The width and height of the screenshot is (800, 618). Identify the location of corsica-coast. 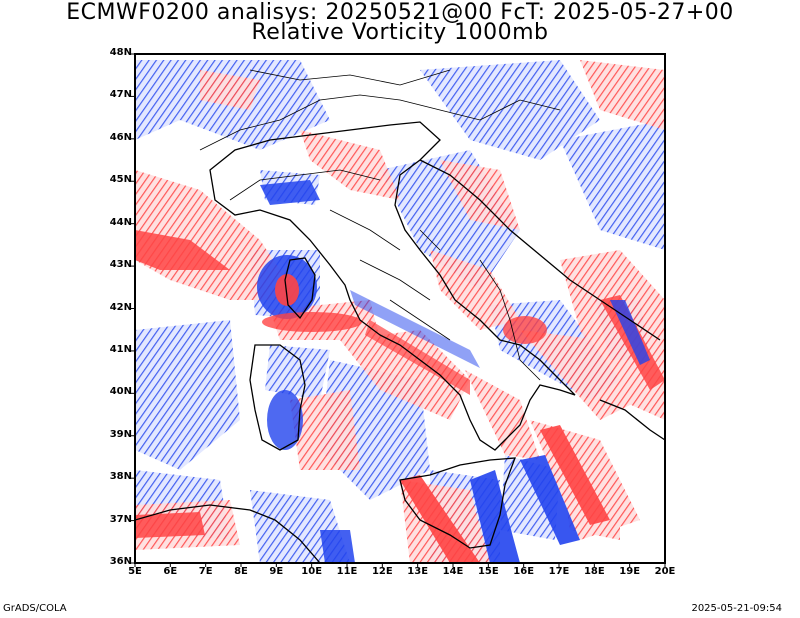
(300, 288).